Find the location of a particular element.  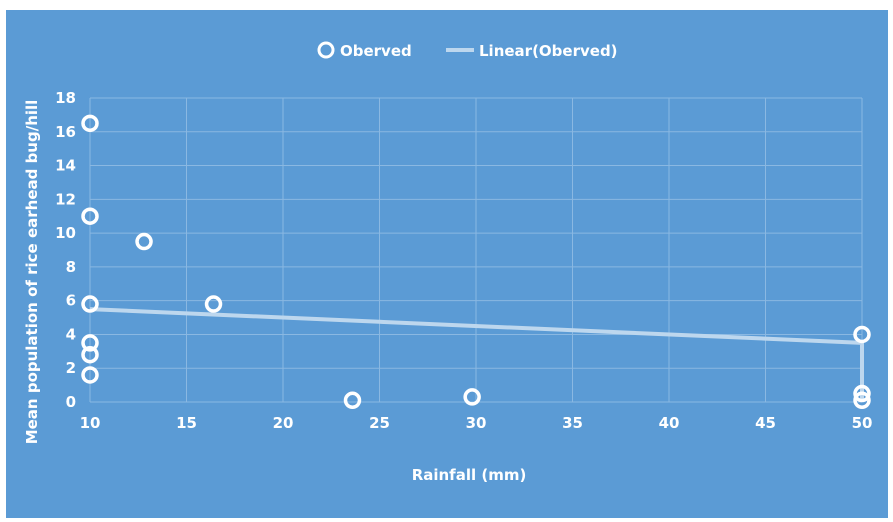

legend-label-observed: Oberved is located at coordinates (376, 51).